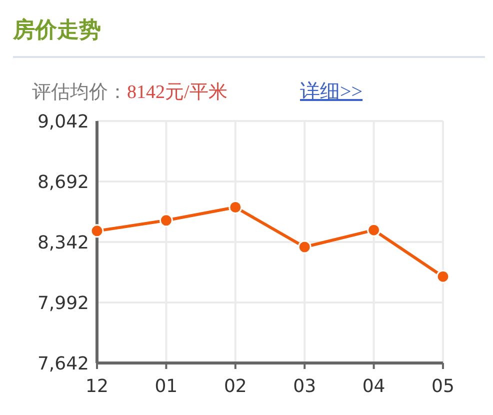 Image resolution: width=493 pixels, height=415 pixels. Describe the element at coordinates (130, 92) in the screenshot. I see `chart-subtitle: 评估均价：8142元/平米` at that location.